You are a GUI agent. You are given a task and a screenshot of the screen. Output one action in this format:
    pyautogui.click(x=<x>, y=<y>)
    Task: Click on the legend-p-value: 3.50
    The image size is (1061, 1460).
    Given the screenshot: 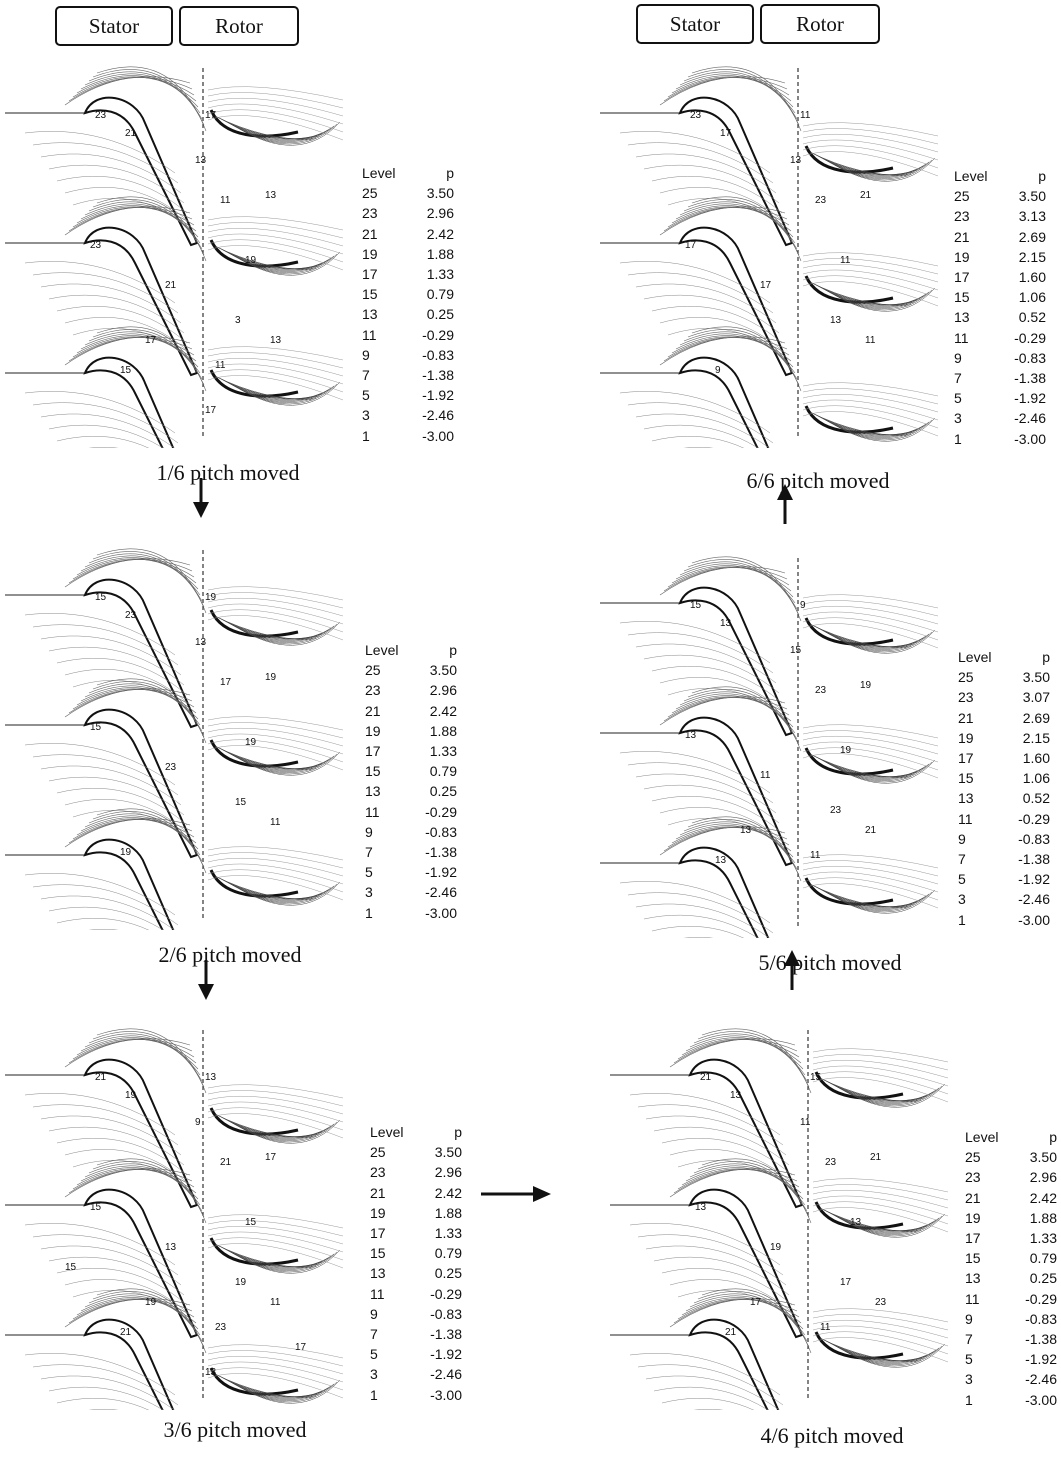 What is the action you would take?
    pyautogui.click(x=1032, y=196)
    